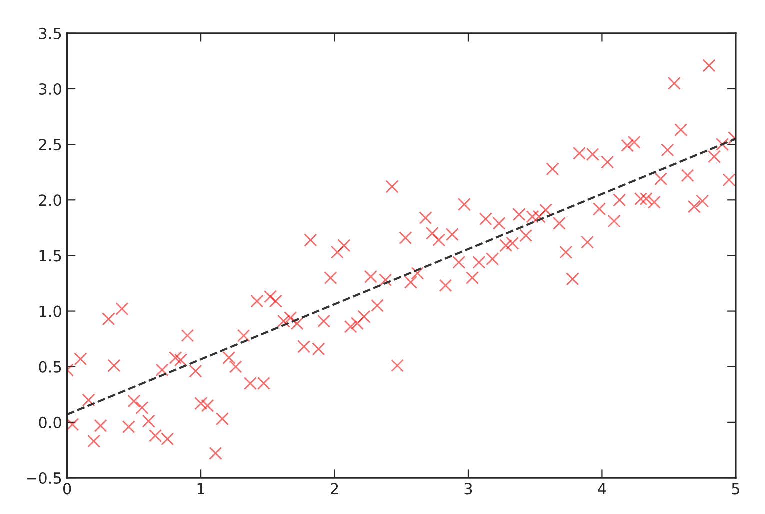 This screenshot has height=514, width=765. Describe the element at coordinates (50, 89) in the screenshot. I see `y-tick-label: 3.0` at that location.